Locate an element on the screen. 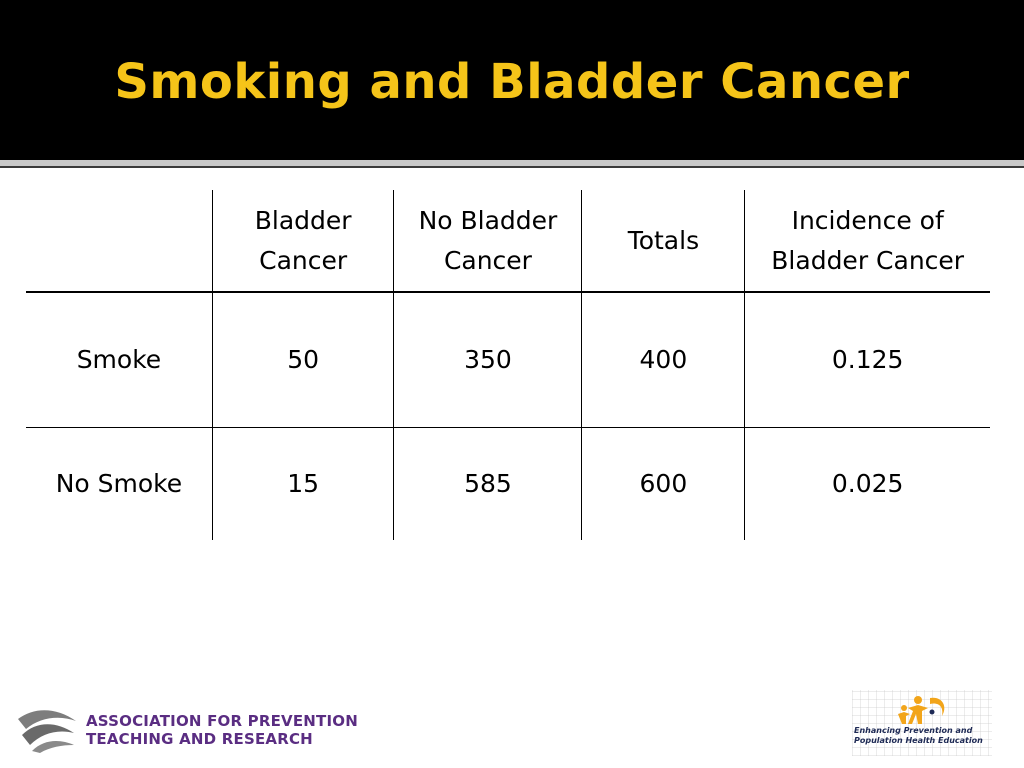 This screenshot has width=1024, height=768. header-totals-text: Totals is located at coordinates (663, 240).